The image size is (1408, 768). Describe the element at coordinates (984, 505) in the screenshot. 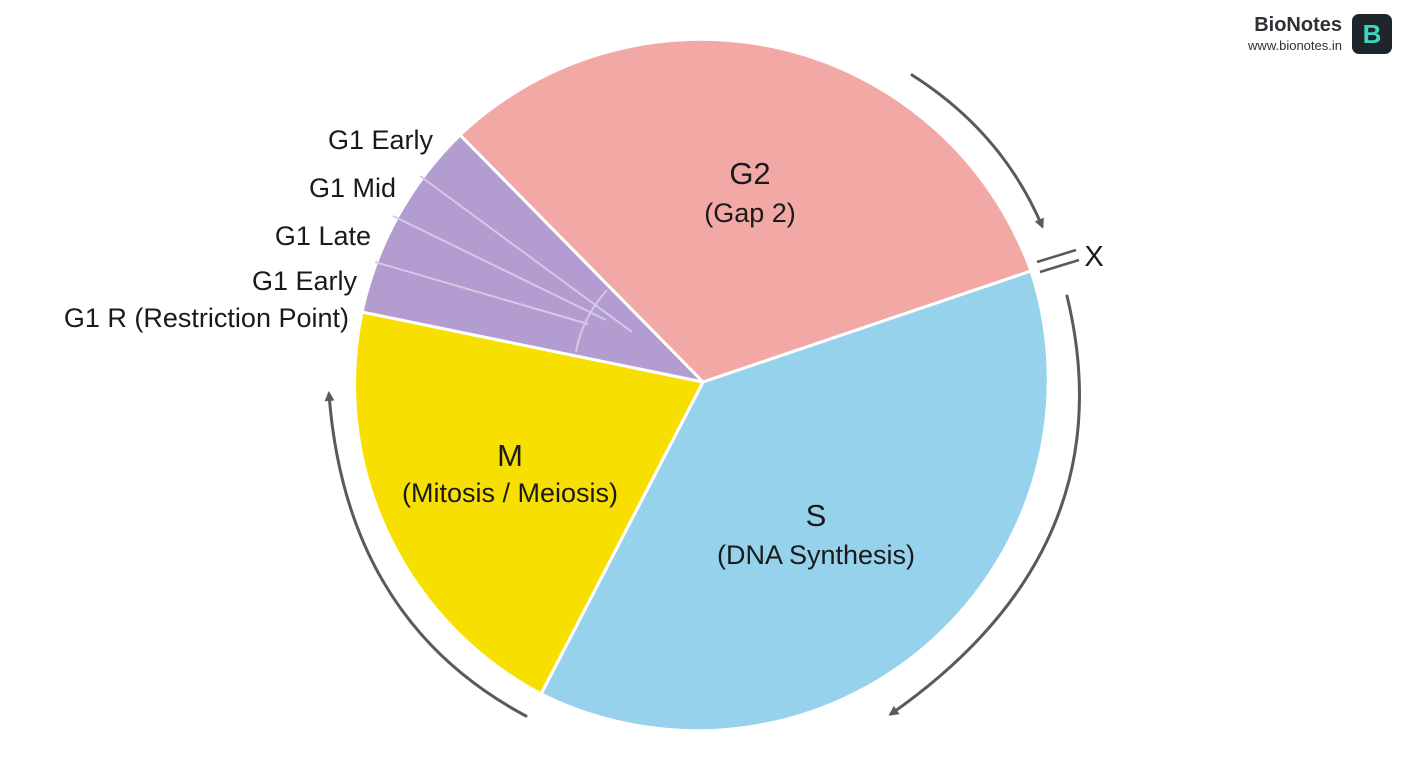

I see `clockwise-arrow-s-bottom` at that location.